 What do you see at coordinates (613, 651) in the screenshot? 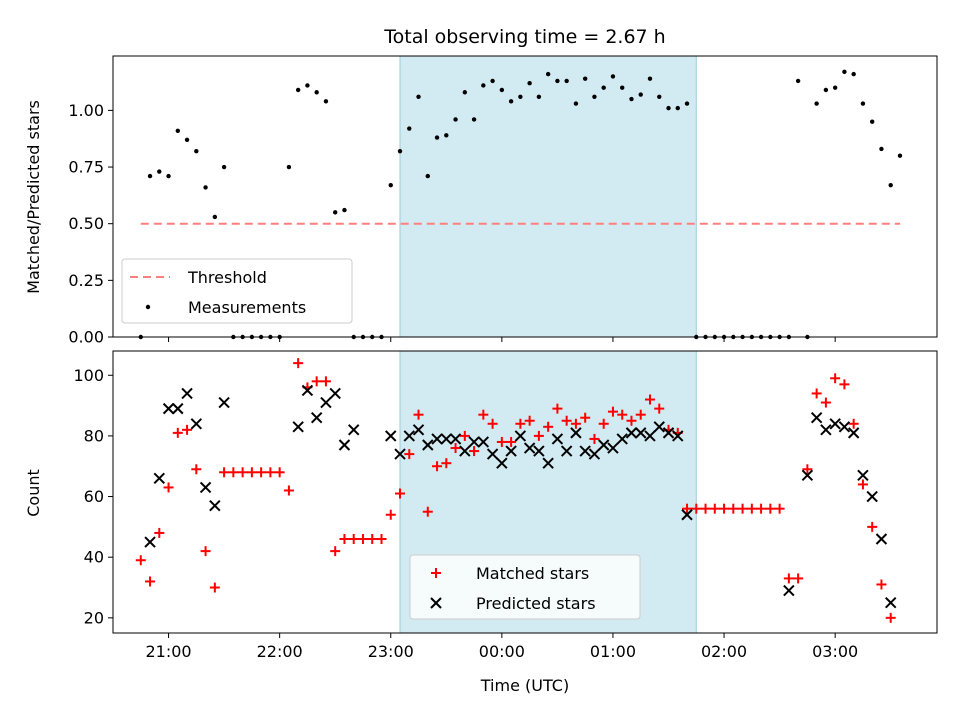
I see `x-tick-label: 01:00` at bounding box center [613, 651].